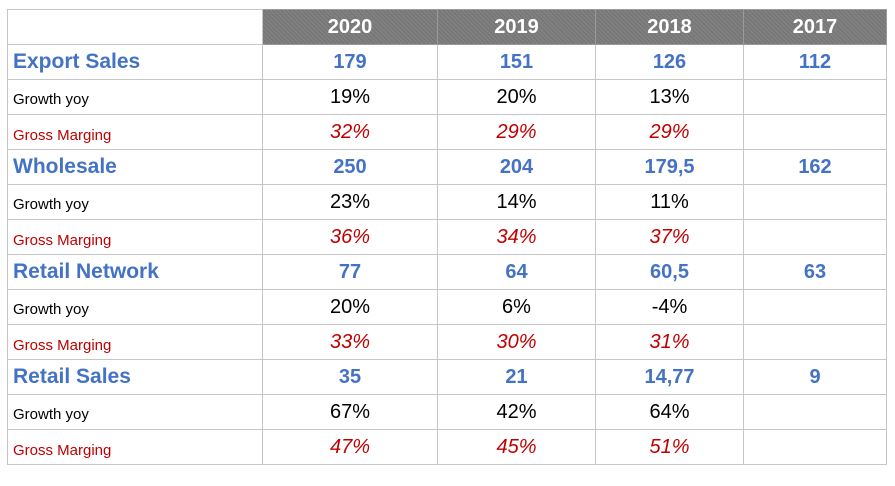 The width and height of the screenshot is (895, 486). I want to click on header-year-cell: 2018, so click(669, 27).